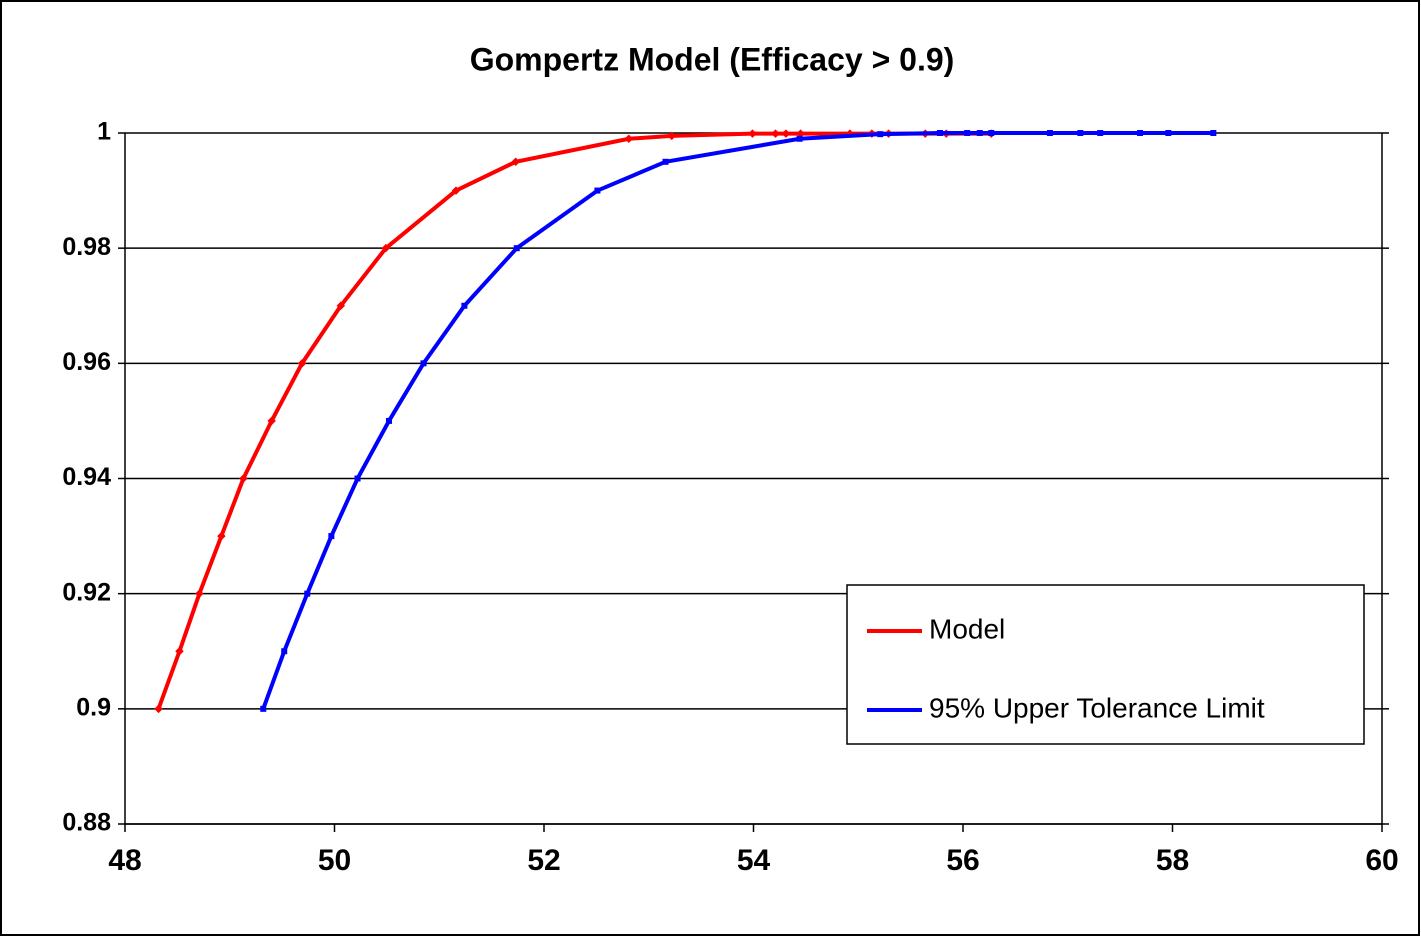 Image resolution: width=1421 pixels, height=937 pixels. Describe the element at coordinates (1381, 860) in the screenshot. I see `x-tick-label: 60` at that location.